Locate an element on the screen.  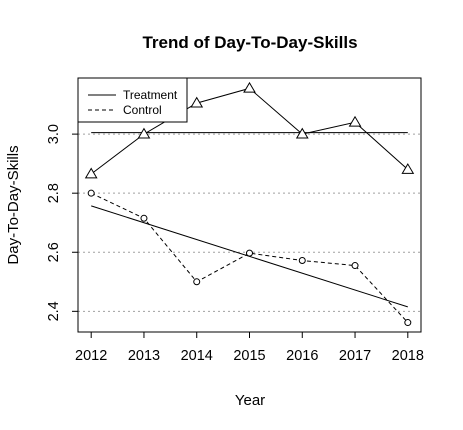
legend-box is located at coordinates (132, 100).